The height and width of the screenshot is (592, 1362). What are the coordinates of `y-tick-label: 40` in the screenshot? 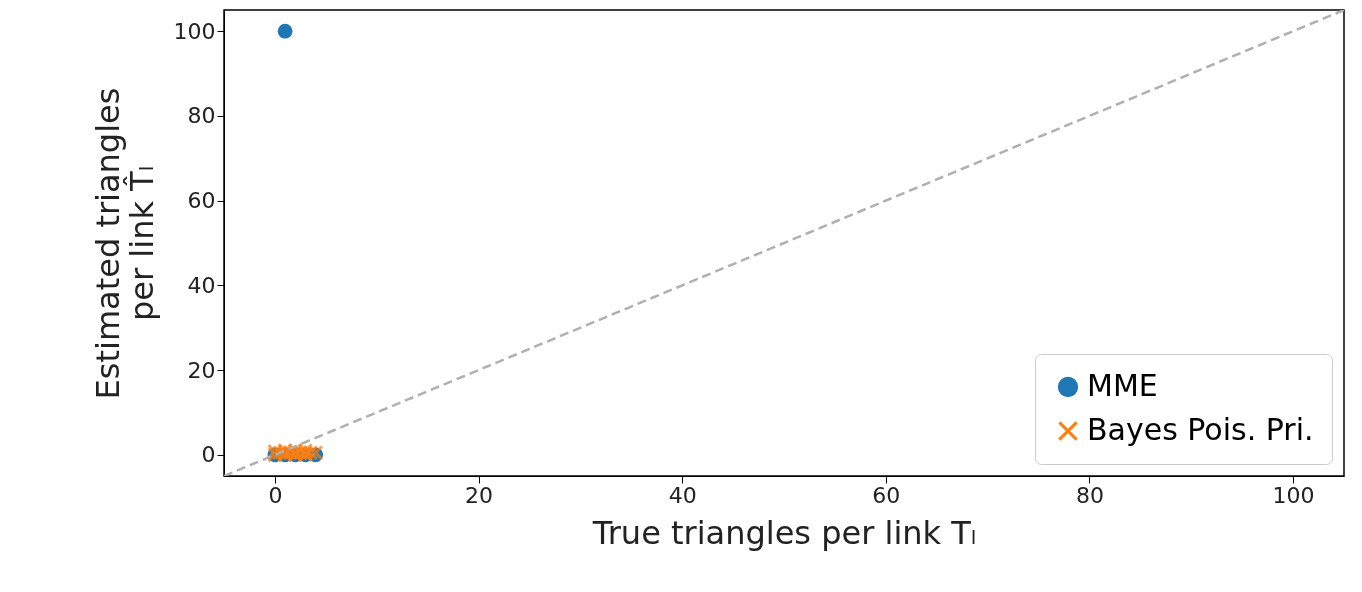 It's located at (201, 285).